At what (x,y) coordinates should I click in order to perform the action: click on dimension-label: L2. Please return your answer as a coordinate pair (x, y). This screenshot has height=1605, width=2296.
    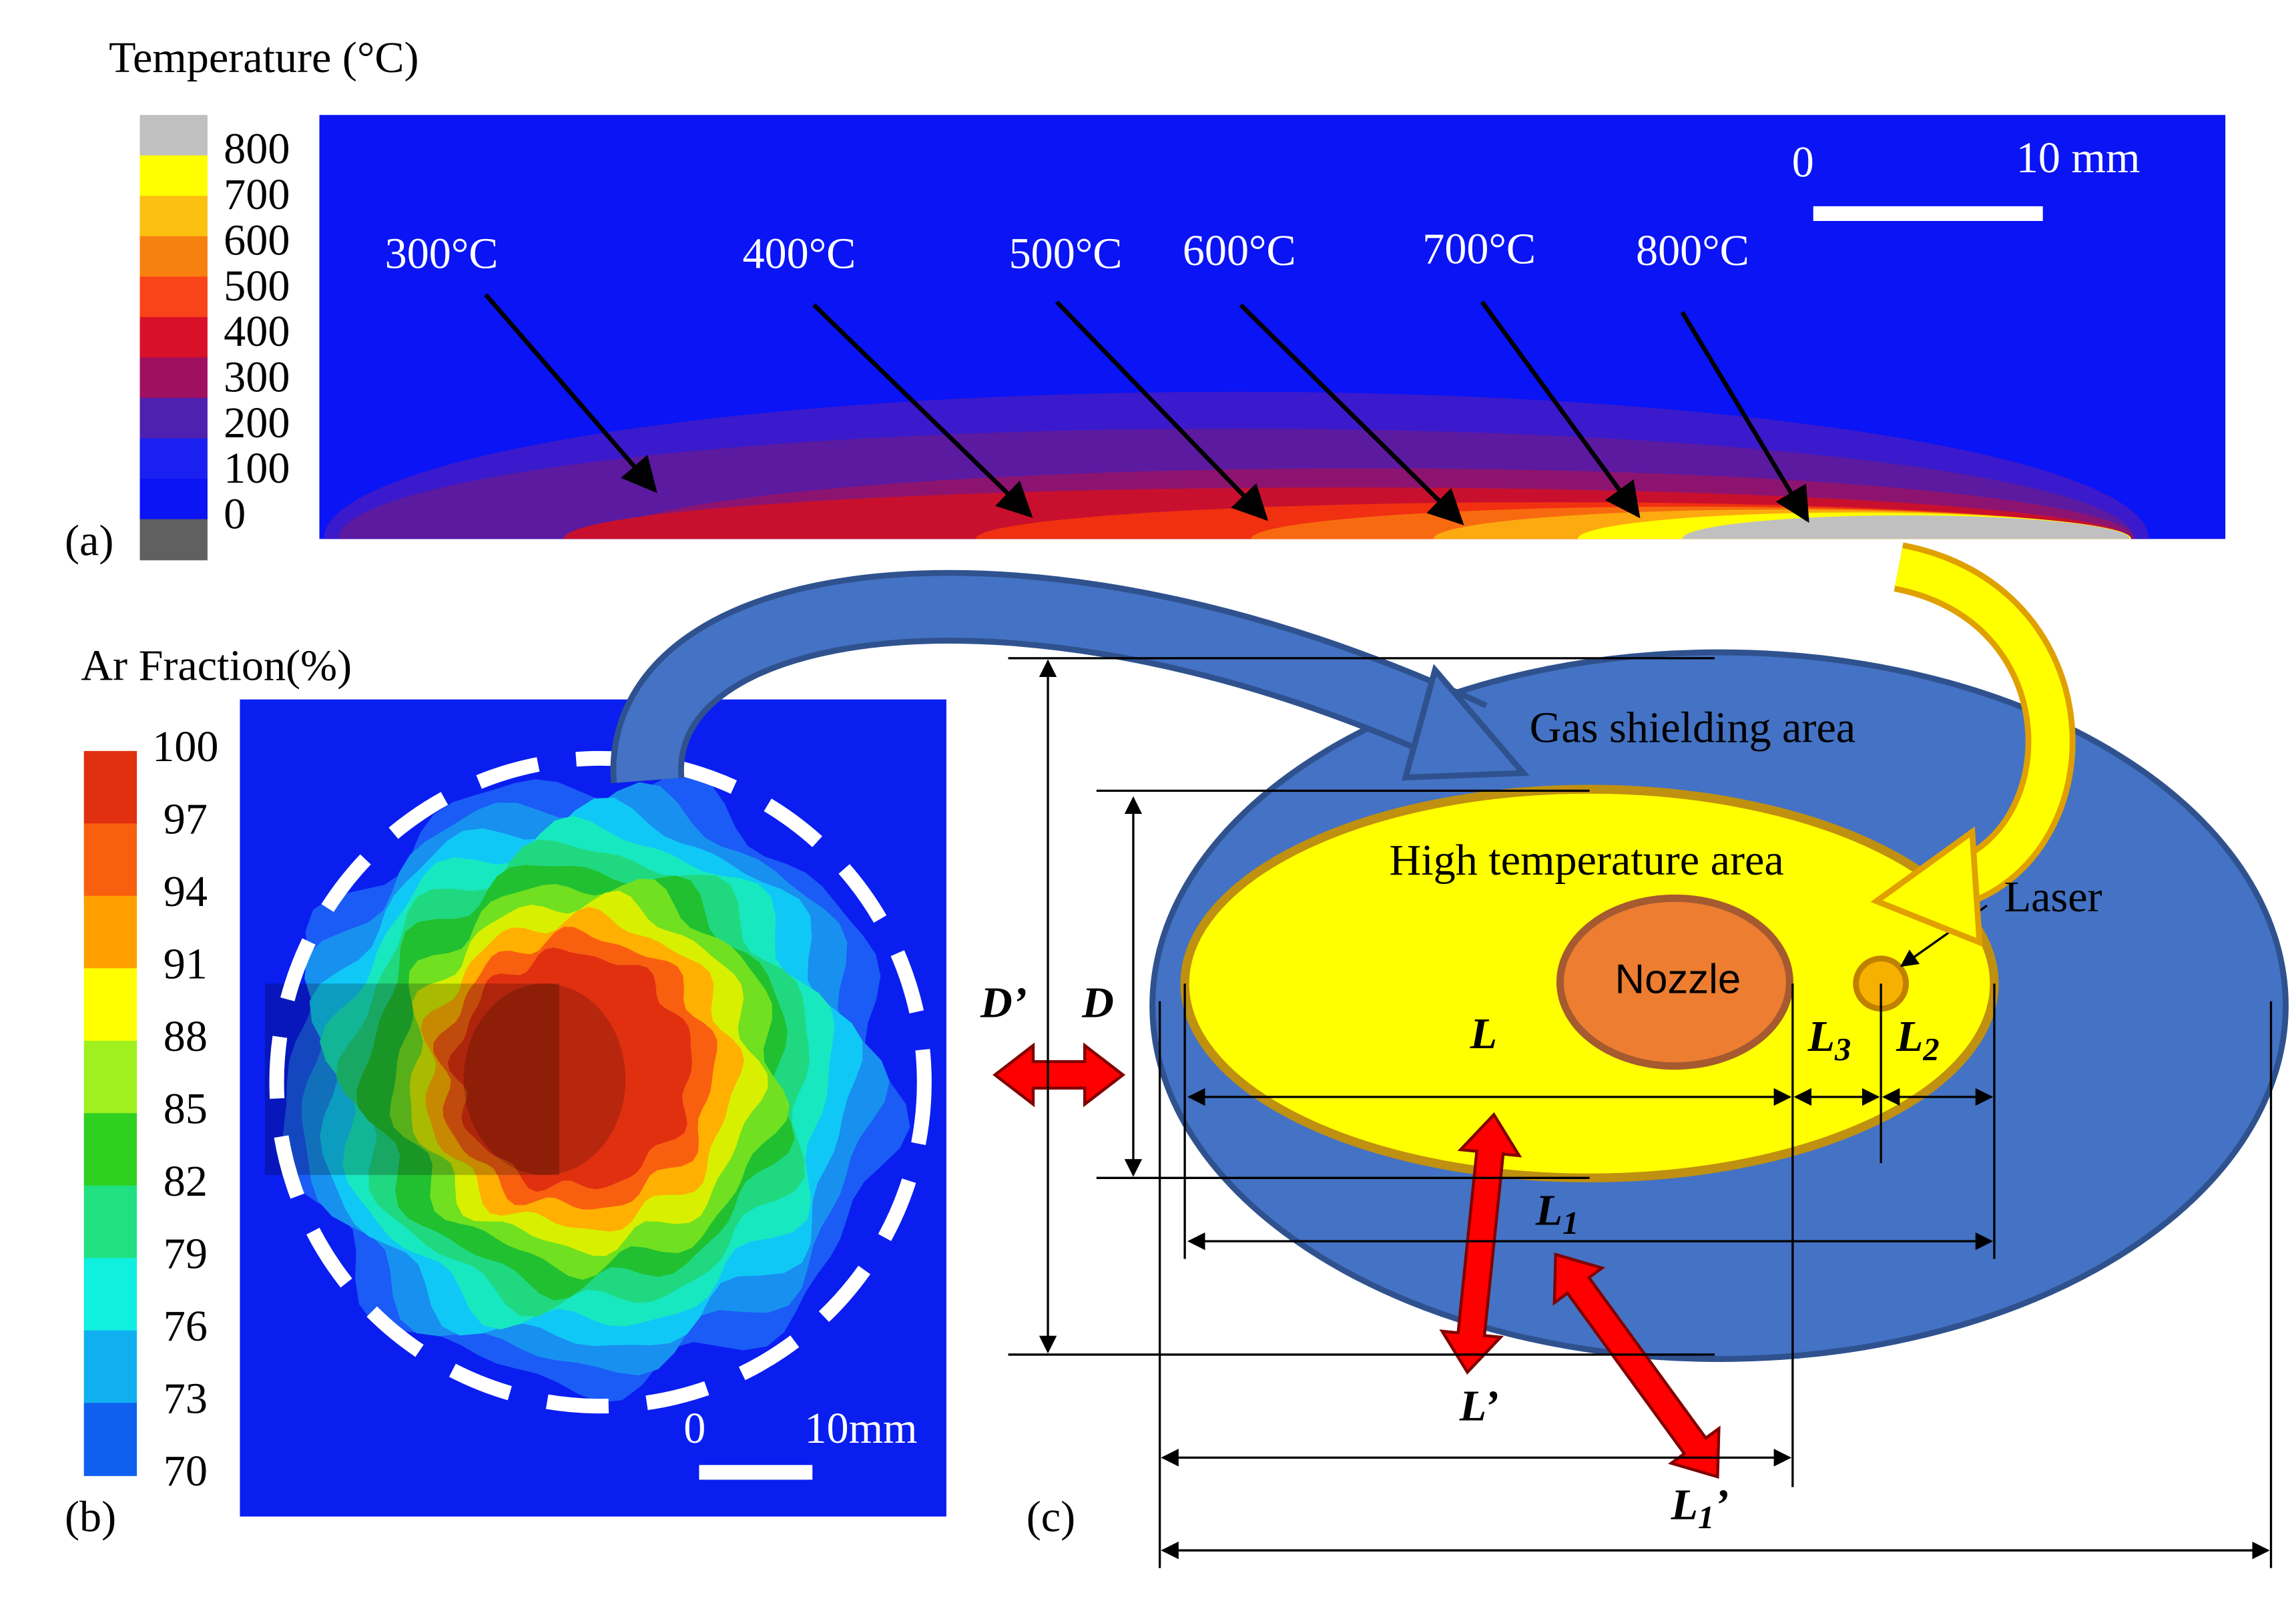
    Looking at the image, I should click on (1918, 1040).